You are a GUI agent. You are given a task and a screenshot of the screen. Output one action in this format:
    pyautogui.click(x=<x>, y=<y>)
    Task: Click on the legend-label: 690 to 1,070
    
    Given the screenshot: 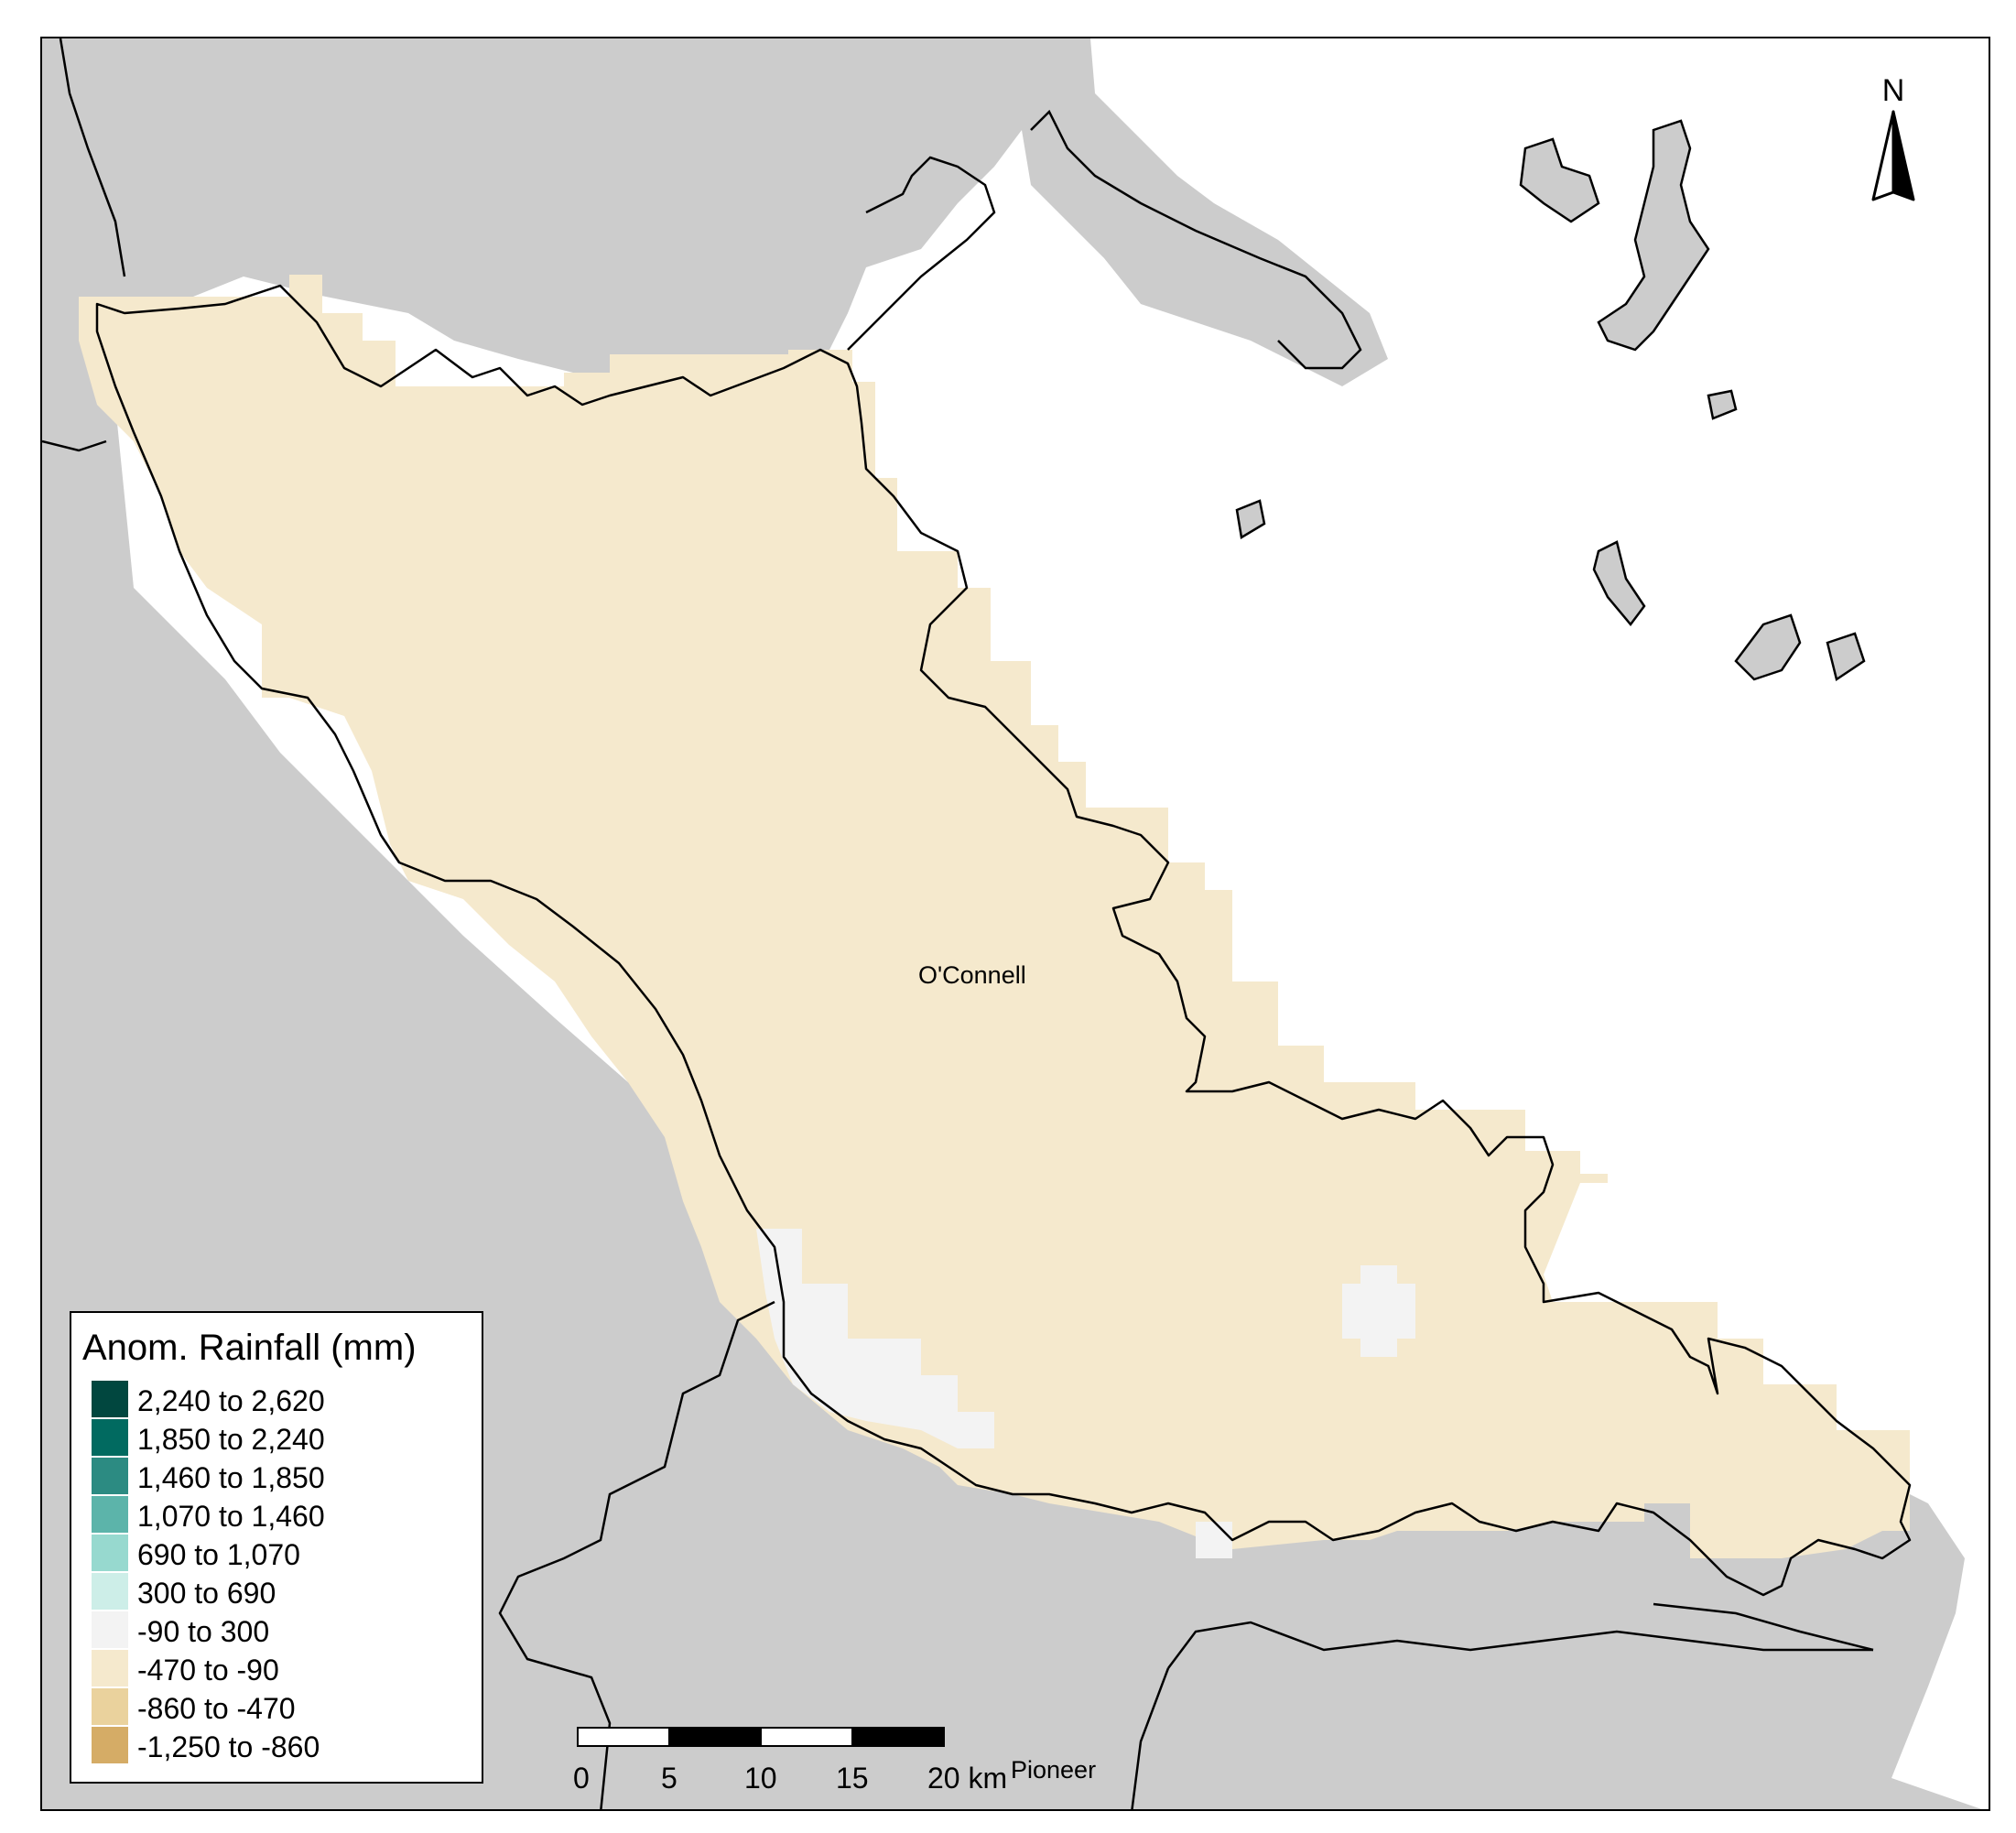 What is the action you would take?
    pyautogui.click(x=218, y=1554)
    